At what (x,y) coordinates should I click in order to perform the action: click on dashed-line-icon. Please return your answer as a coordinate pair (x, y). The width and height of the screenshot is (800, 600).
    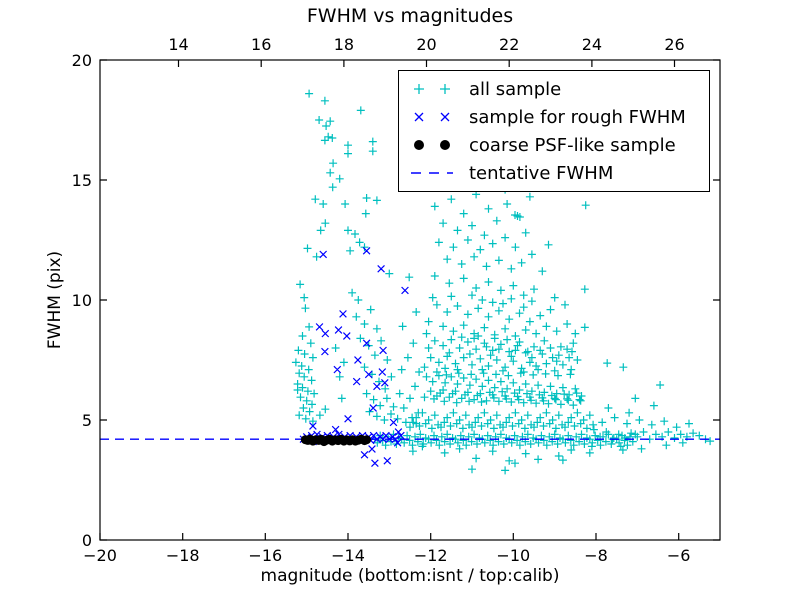
    Looking at the image, I should click on (432, 173).